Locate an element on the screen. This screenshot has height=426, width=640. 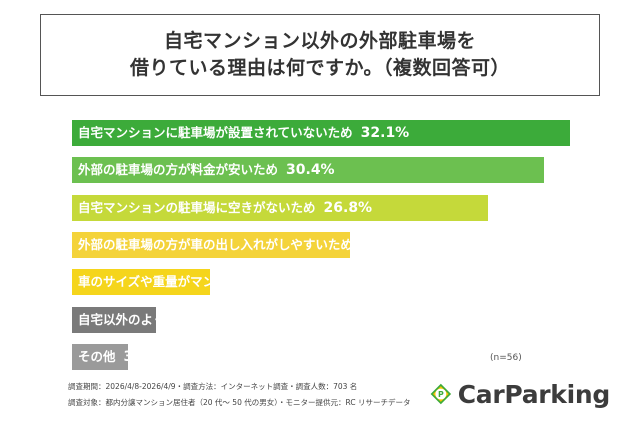
bar-category-label: 外部の駐車場の方が車の出し入れがしやすいため is located at coordinates (215, 244).